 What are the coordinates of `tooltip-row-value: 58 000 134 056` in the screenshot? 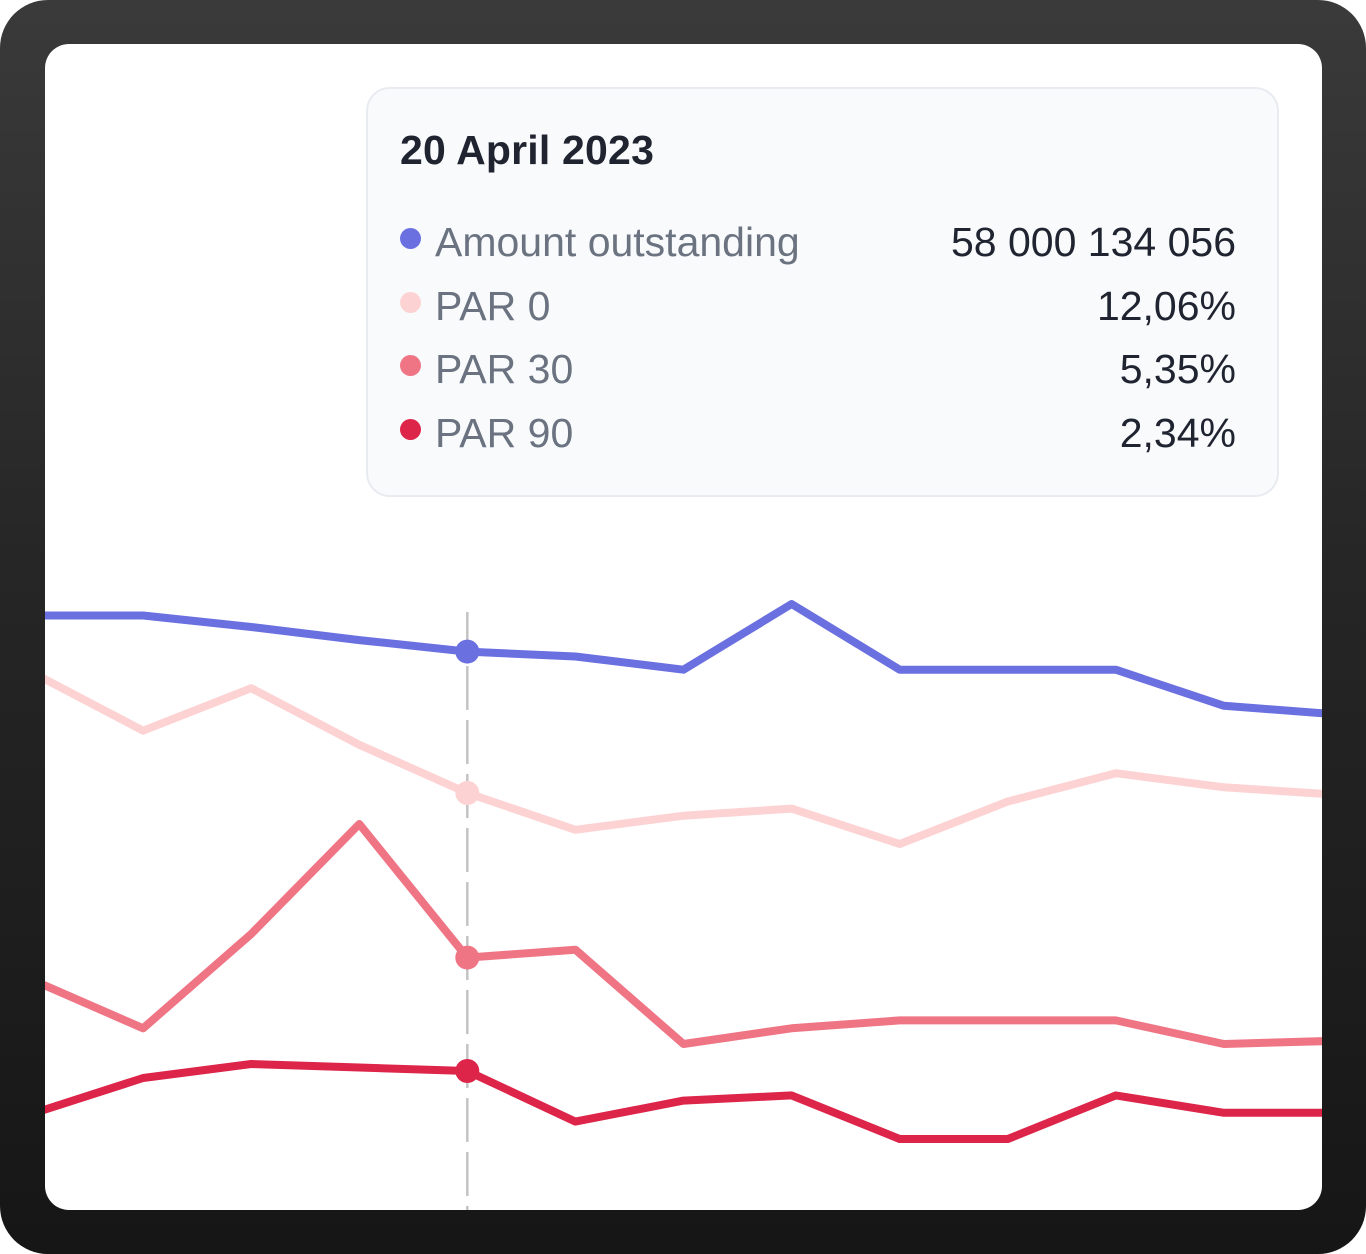 It's located at (1093, 242).